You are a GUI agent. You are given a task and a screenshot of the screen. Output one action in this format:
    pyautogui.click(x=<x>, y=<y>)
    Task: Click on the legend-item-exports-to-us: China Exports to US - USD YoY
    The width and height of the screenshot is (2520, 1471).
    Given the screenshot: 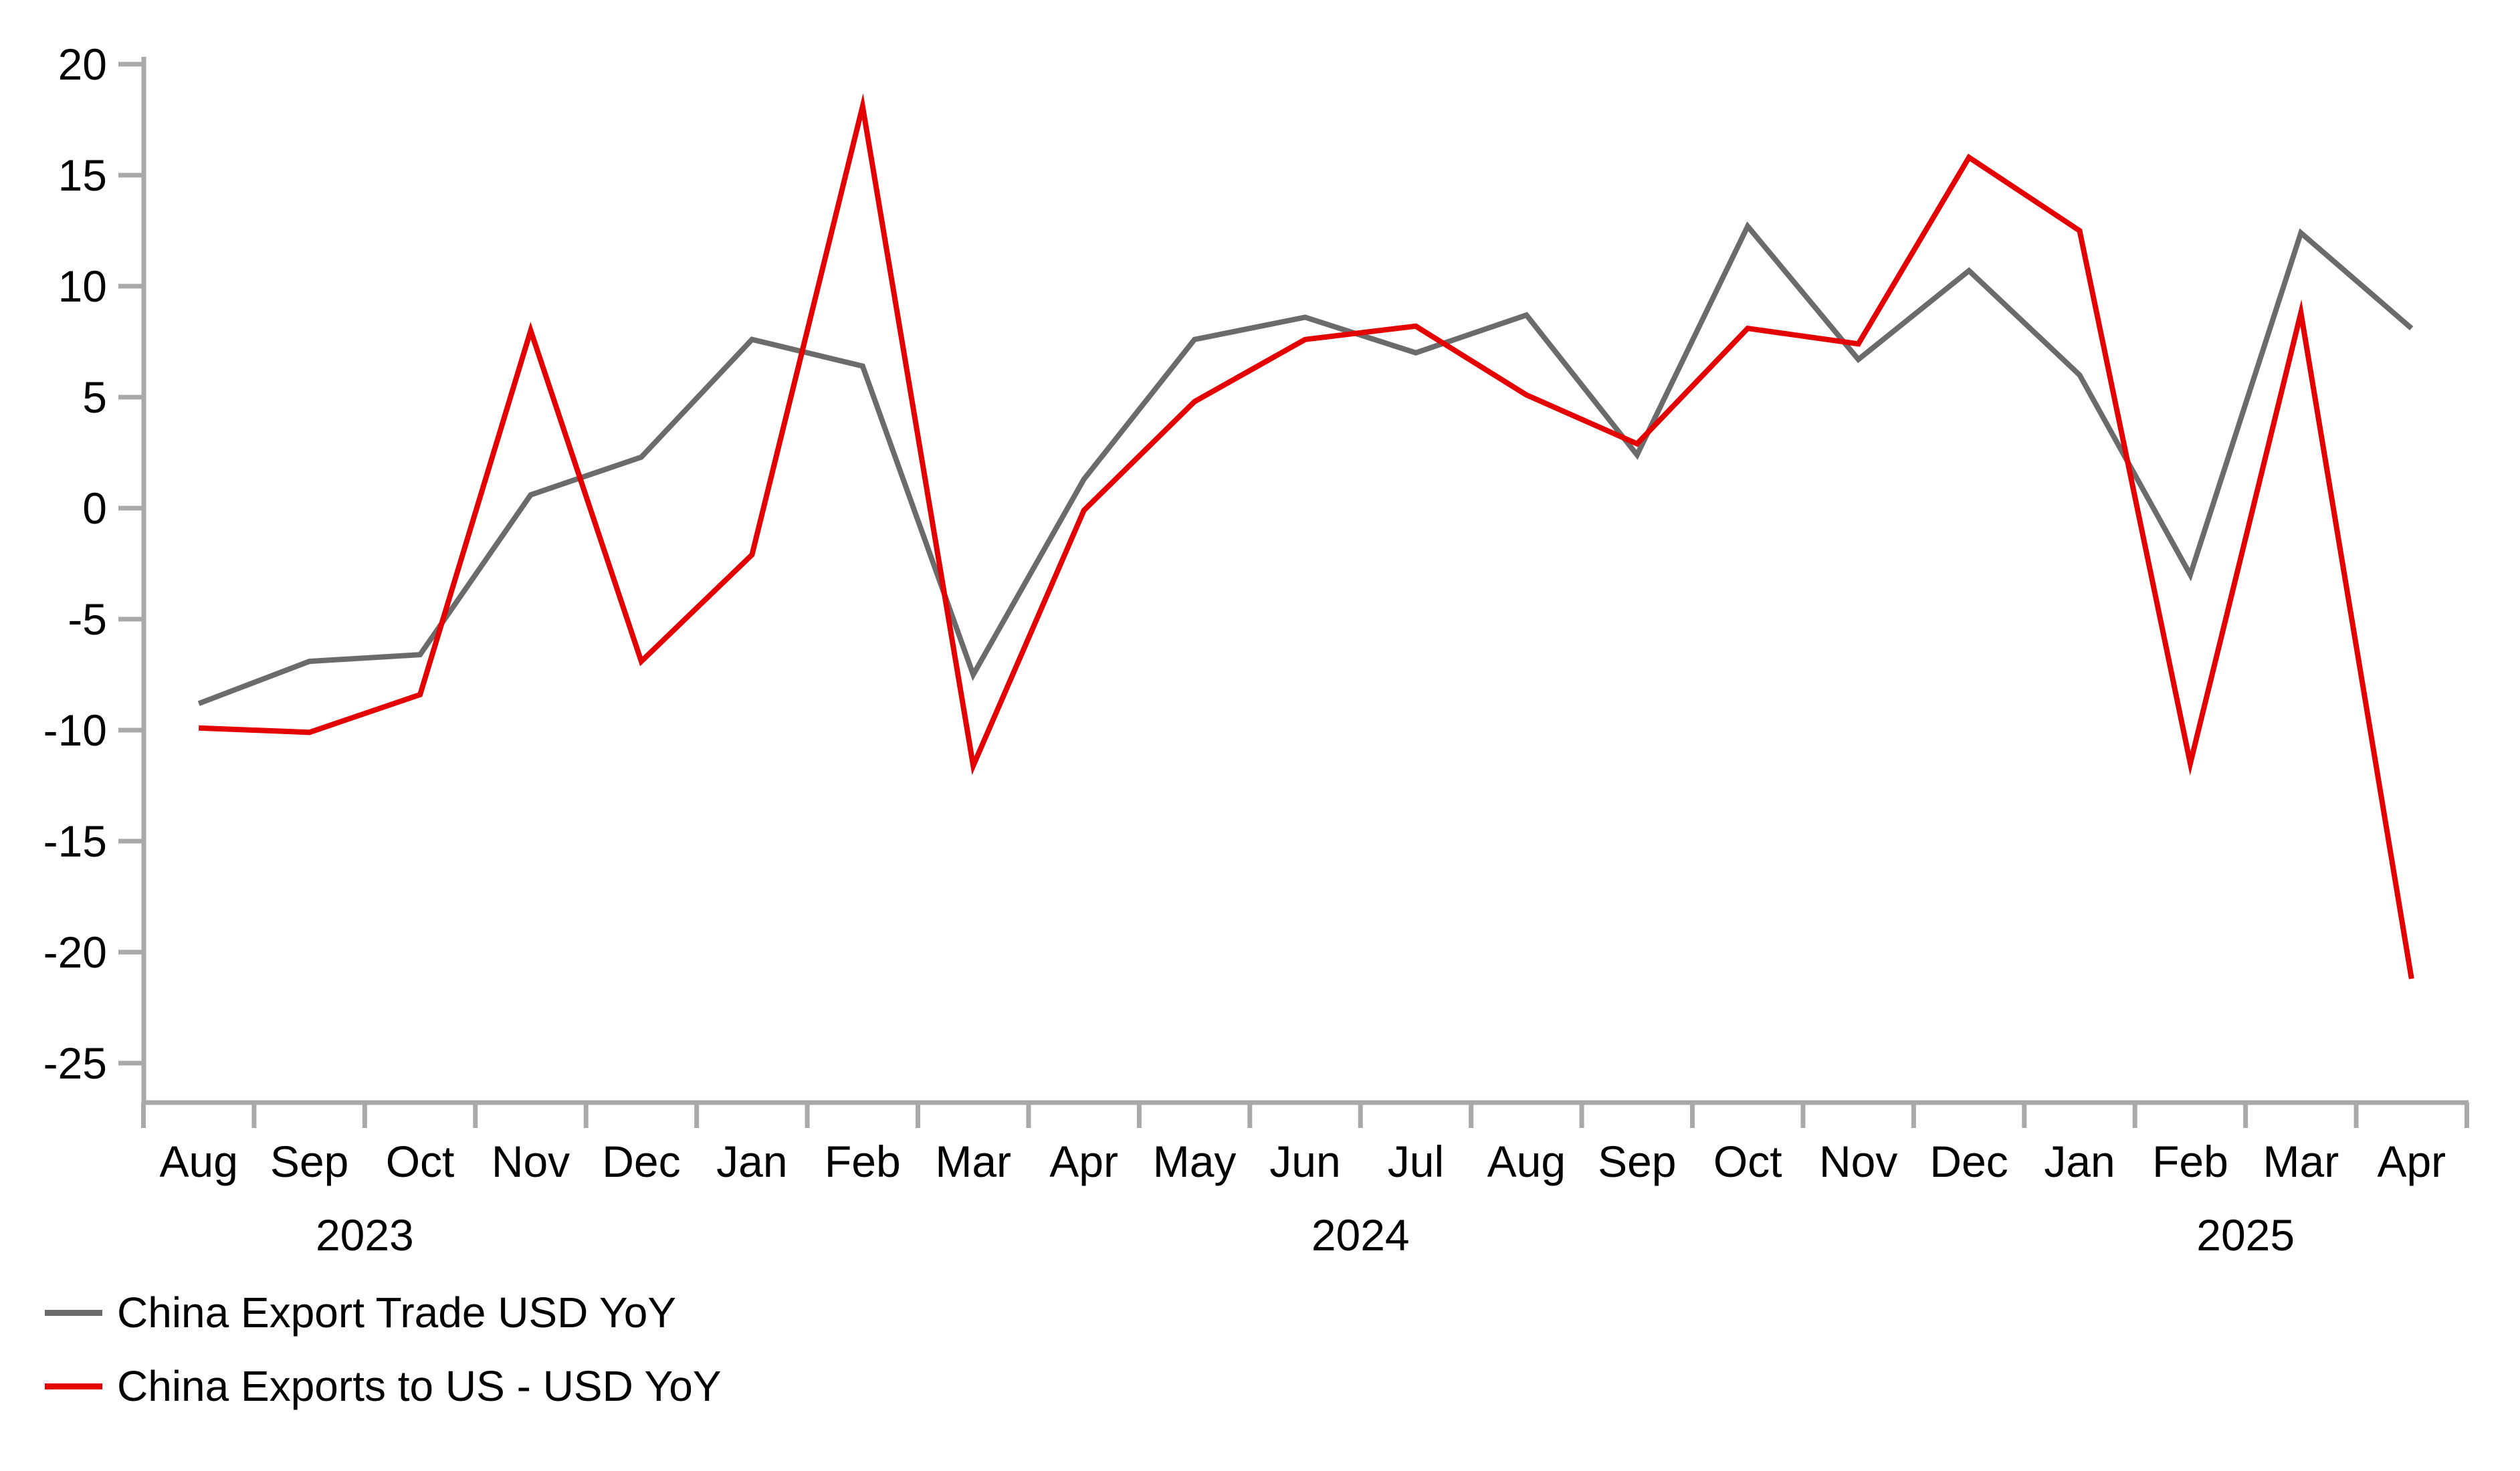 What is the action you would take?
    pyautogui.click(x=383, y=1386)
    